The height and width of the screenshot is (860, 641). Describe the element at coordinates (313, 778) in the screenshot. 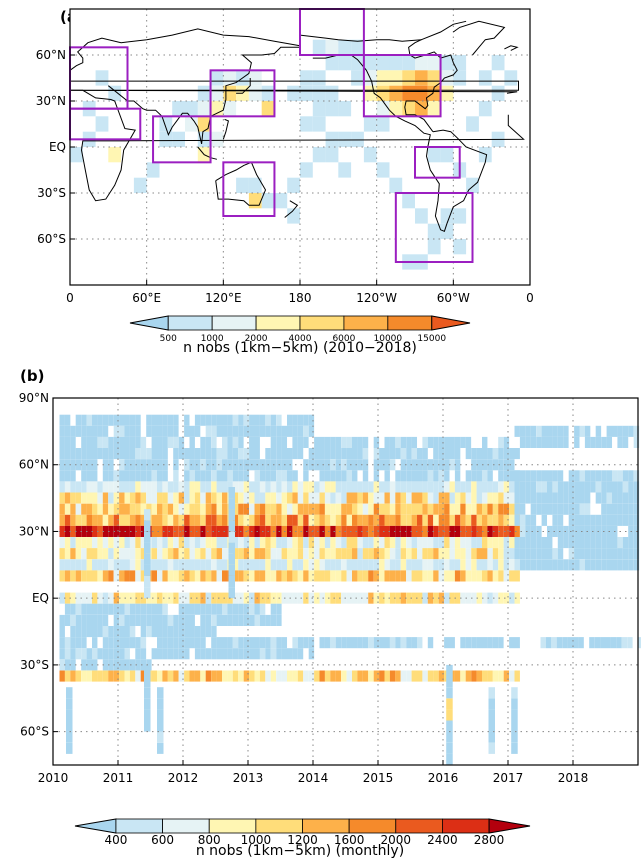

I see `x-tick-label: 2014` at that location.